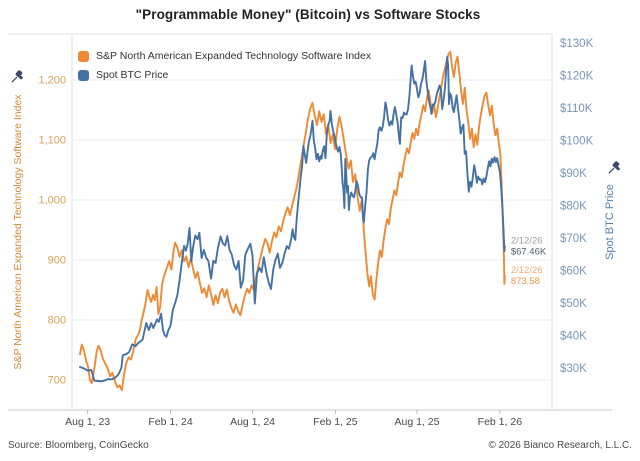  Describe the element at coordinates (83, 56) in the screenshot. I see `legend-swatch-orange` at that location.